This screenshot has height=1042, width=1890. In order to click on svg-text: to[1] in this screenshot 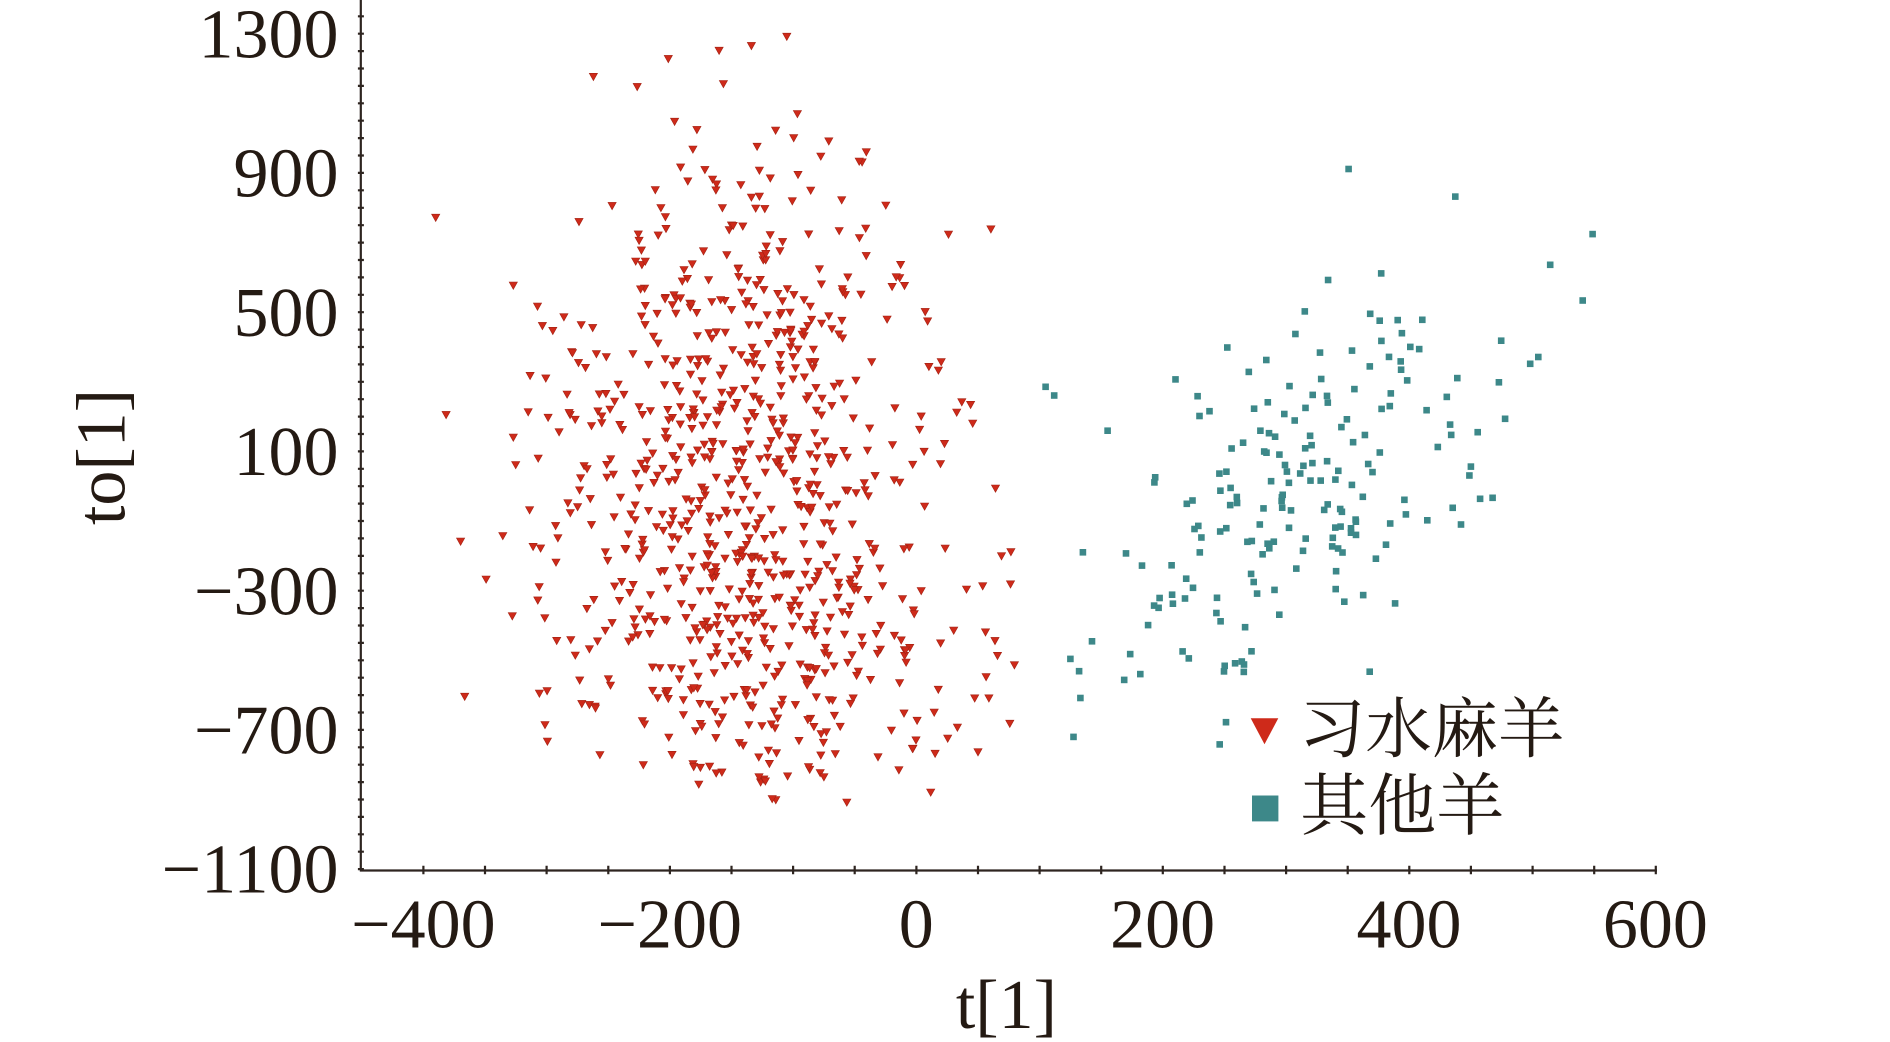, I will do `click(102, 457)`.